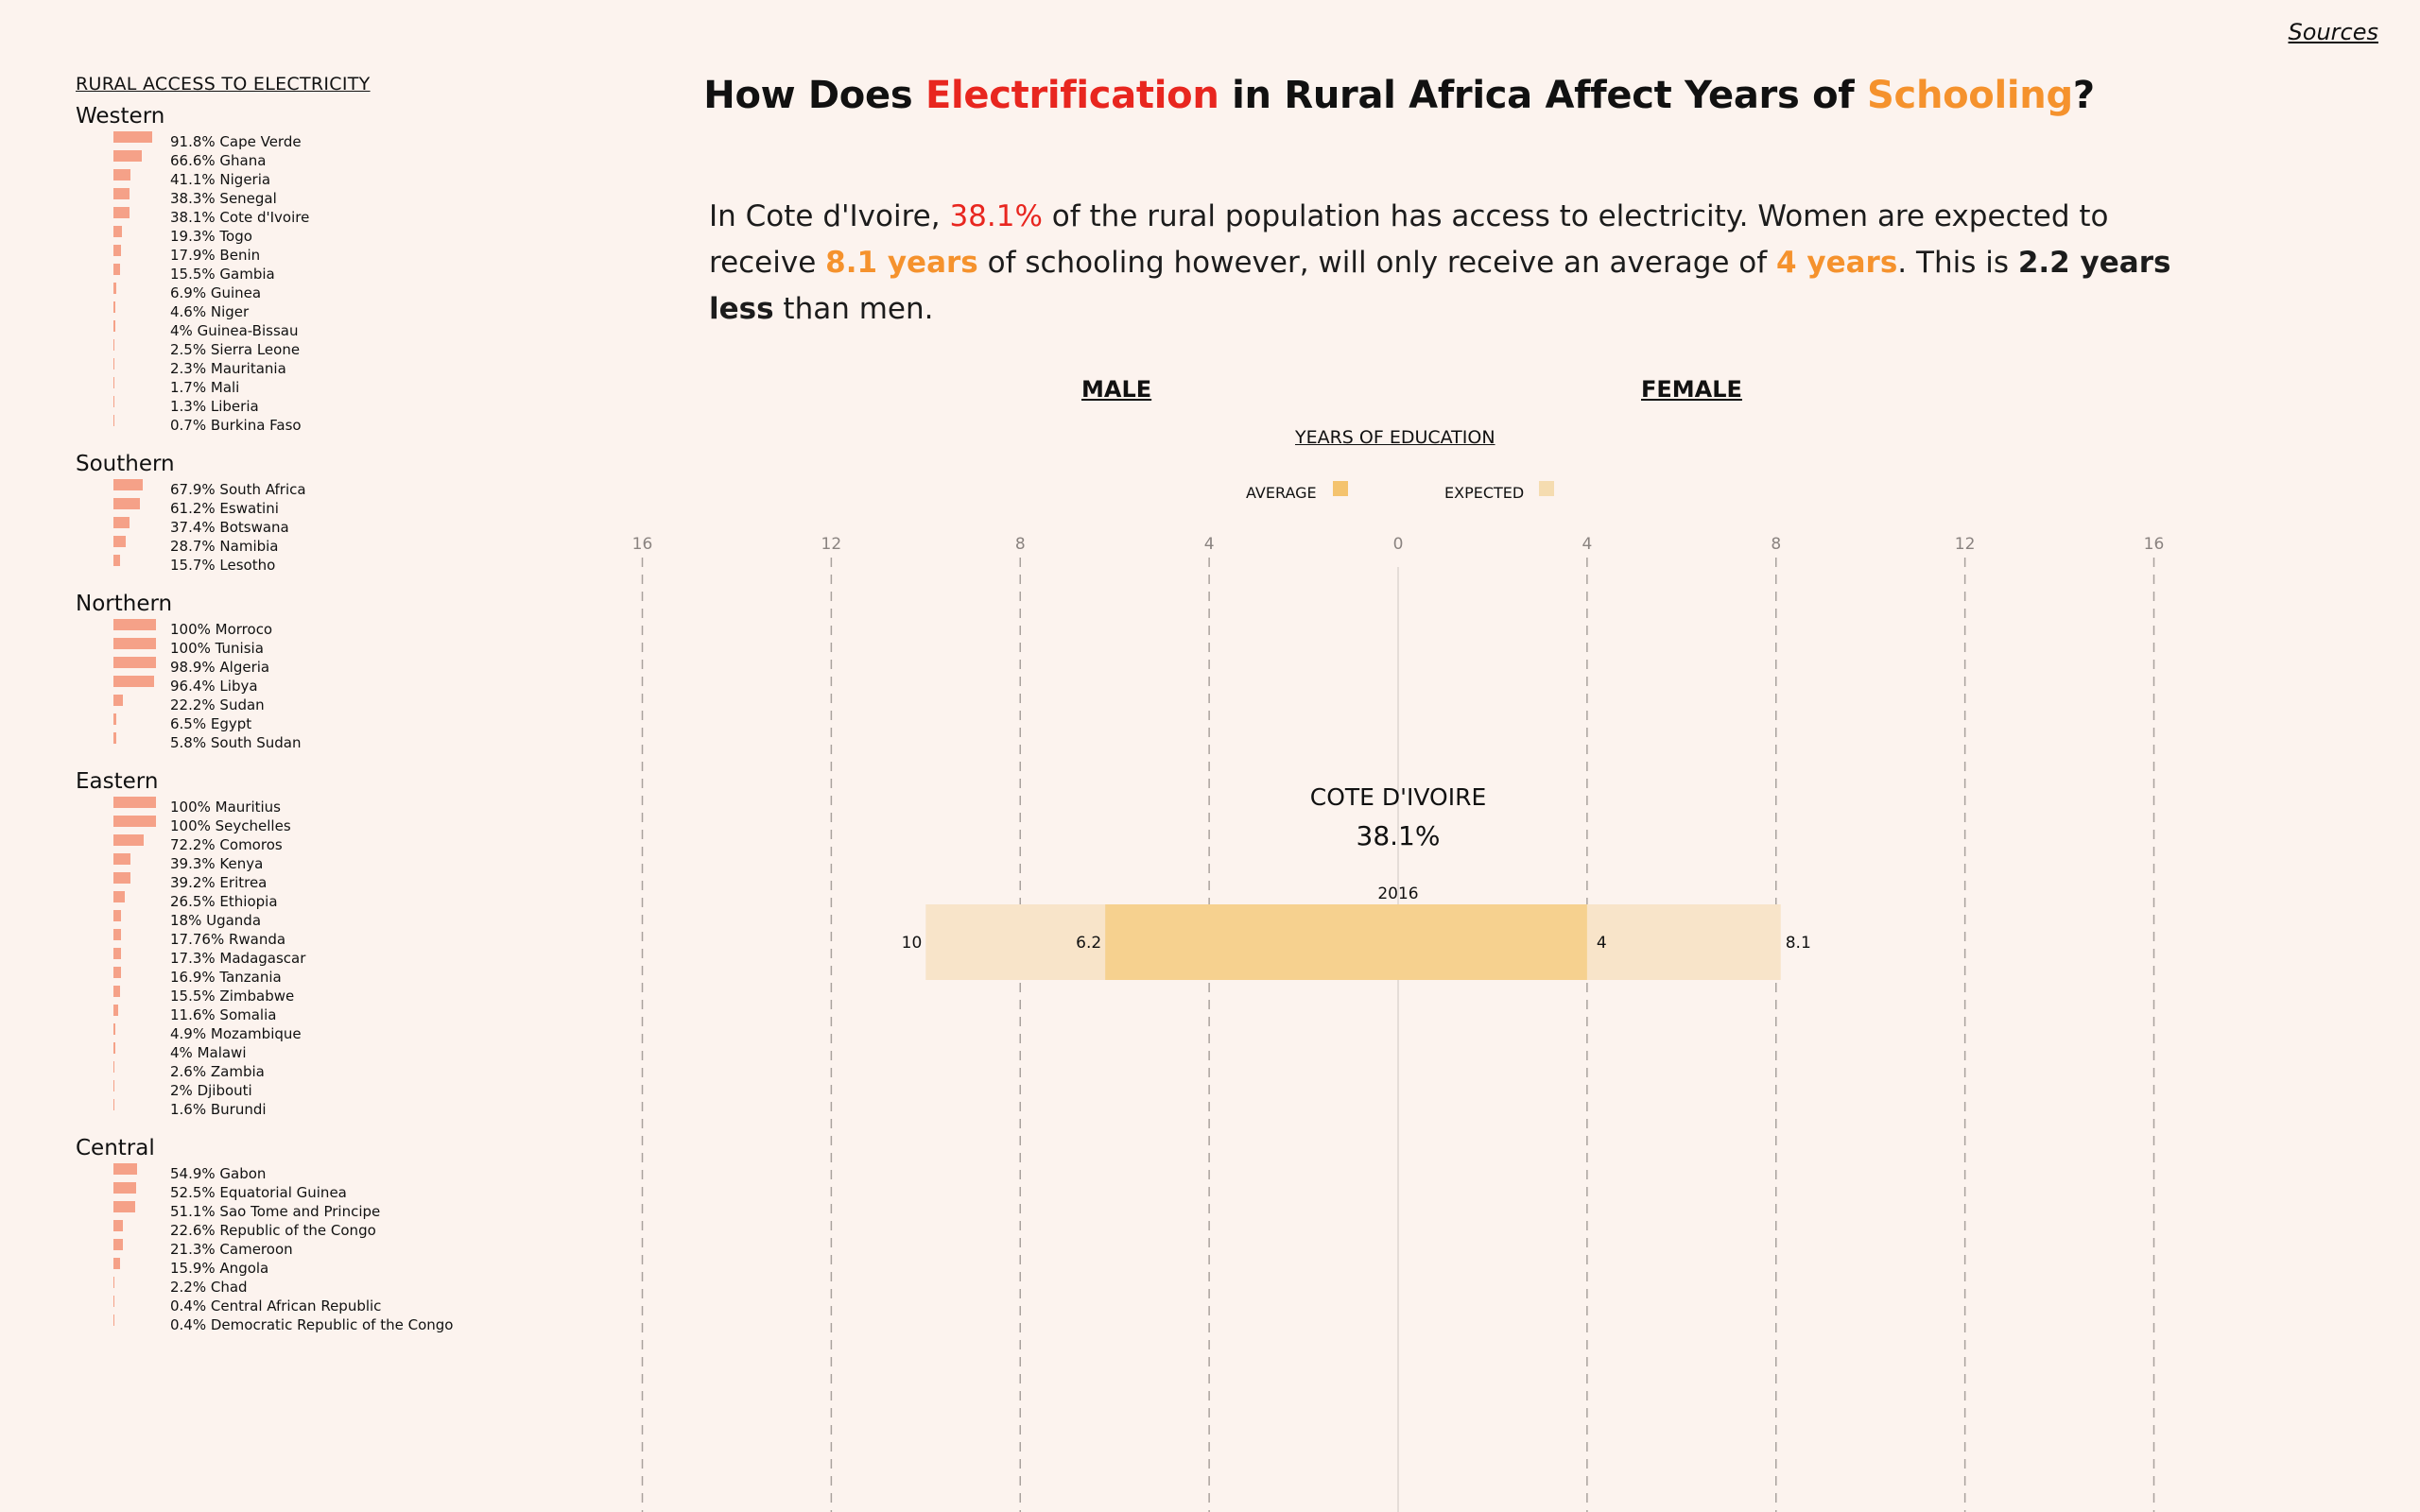 Image resolution: width=2420 pixels, height=1512 pixels. I want to click on country-row: 15.7% Lesotho, so click(321, 563).